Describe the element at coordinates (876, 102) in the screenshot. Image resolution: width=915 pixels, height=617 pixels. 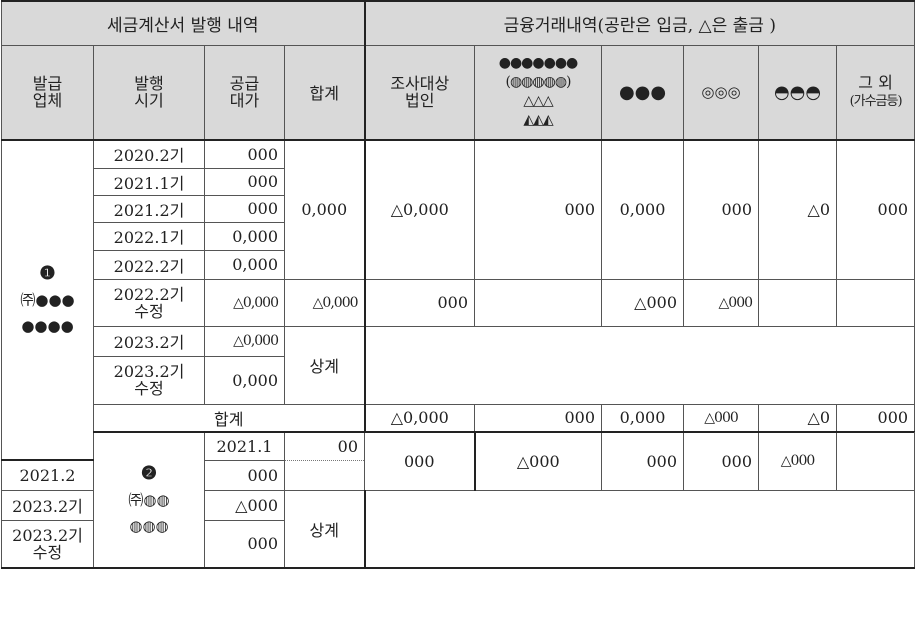
I see `header-col9-line2: (가수금등)` at that location.